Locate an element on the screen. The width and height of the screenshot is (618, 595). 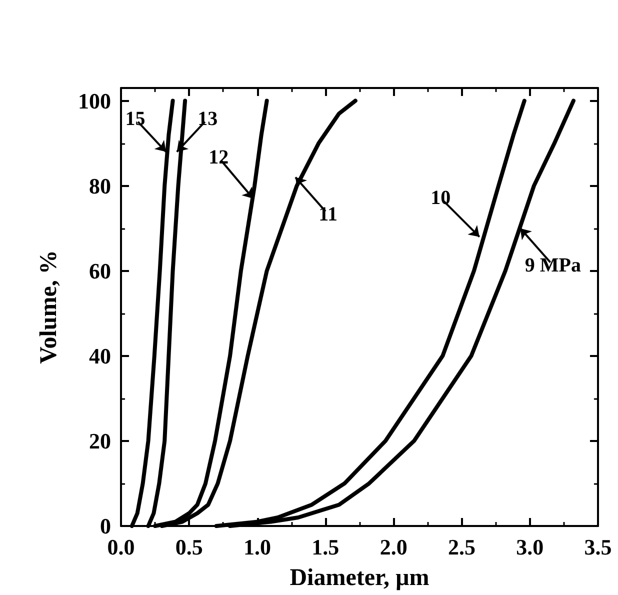
y-tick-label: 20 is located at coordinates (100, 441).